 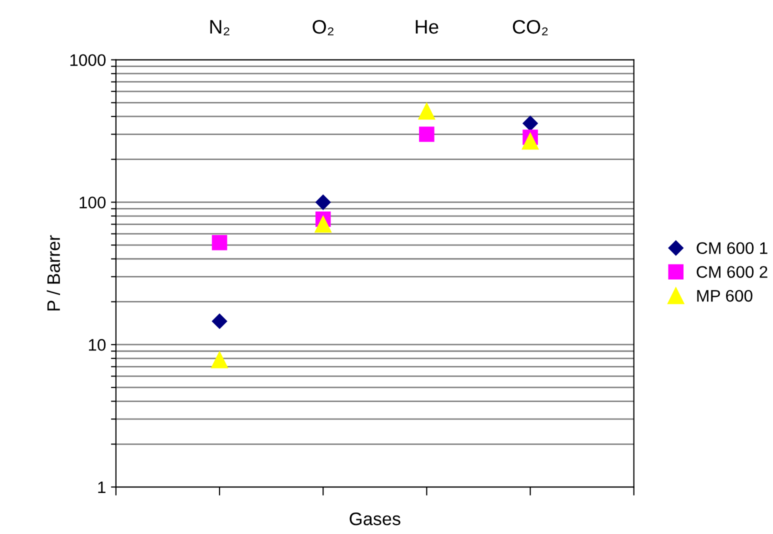 I want to click on legend-label: CM 600 2, so click(x=732, y=272).